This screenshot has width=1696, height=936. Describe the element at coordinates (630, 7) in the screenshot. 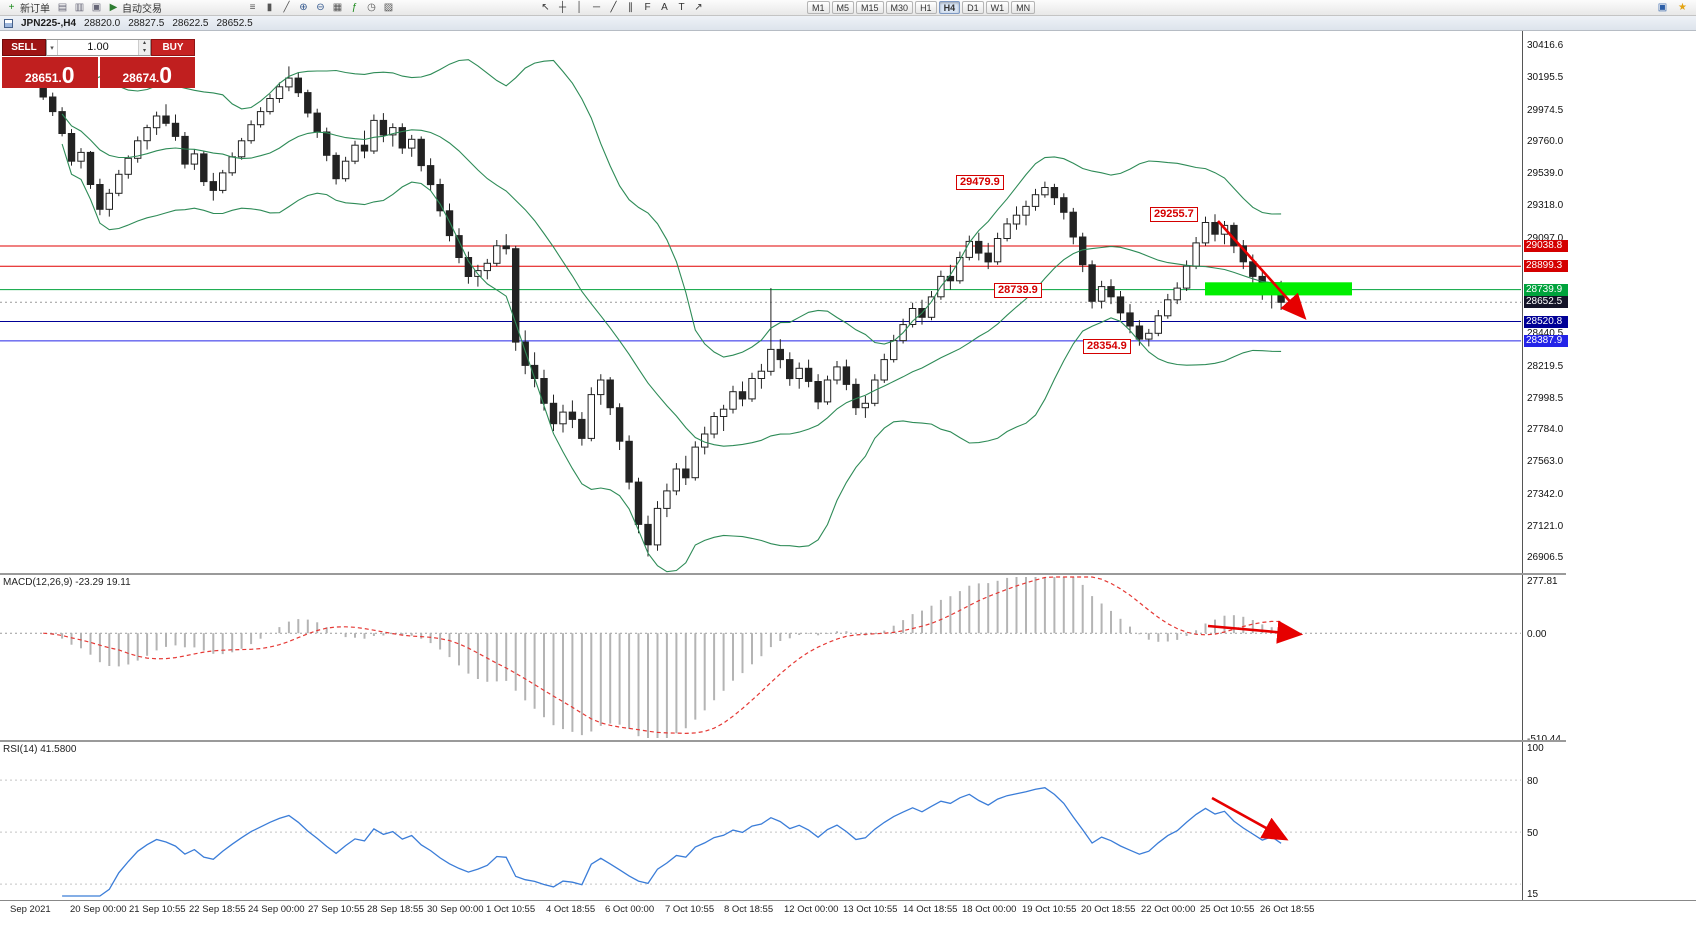

I see `channel-icon: ∥` at that location.